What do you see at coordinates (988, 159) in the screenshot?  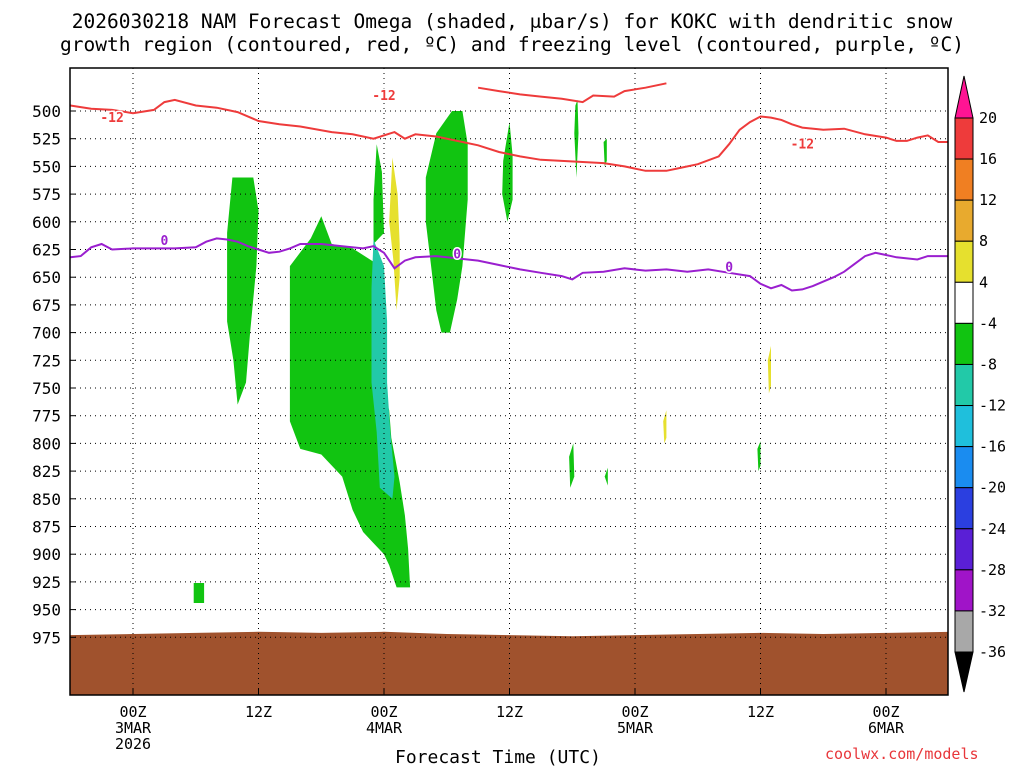 I see `colorbar-label-1: 16` at bounding box center [988, 159].